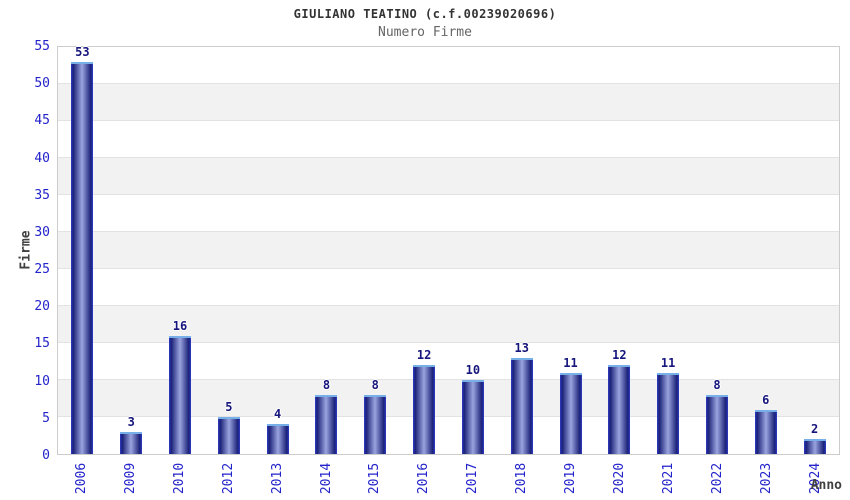  I want to click on y-tick-label: 45, so click(42, 120).